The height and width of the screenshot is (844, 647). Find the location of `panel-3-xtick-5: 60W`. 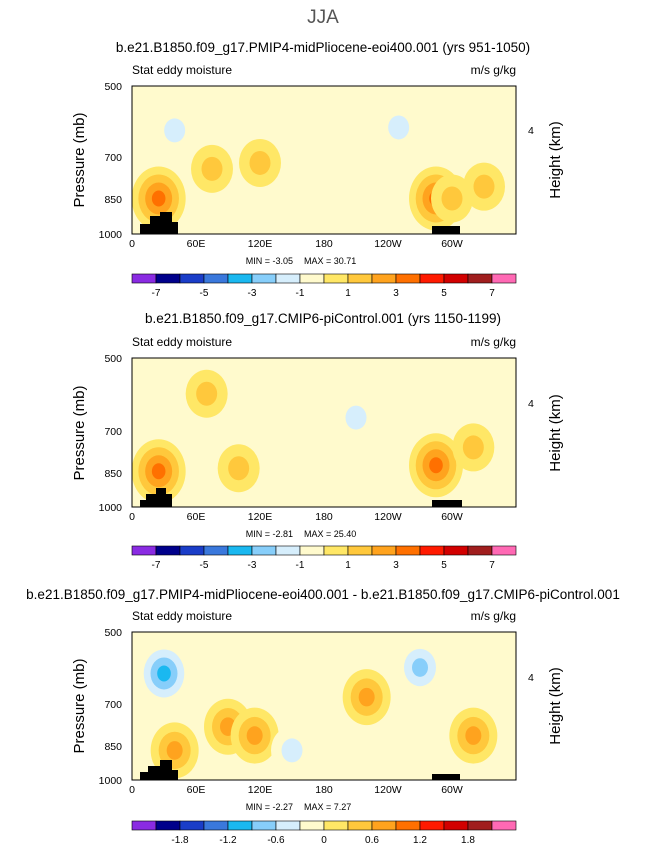

panel-3-xtick-5: 60W is located at coordinates (452, 790).